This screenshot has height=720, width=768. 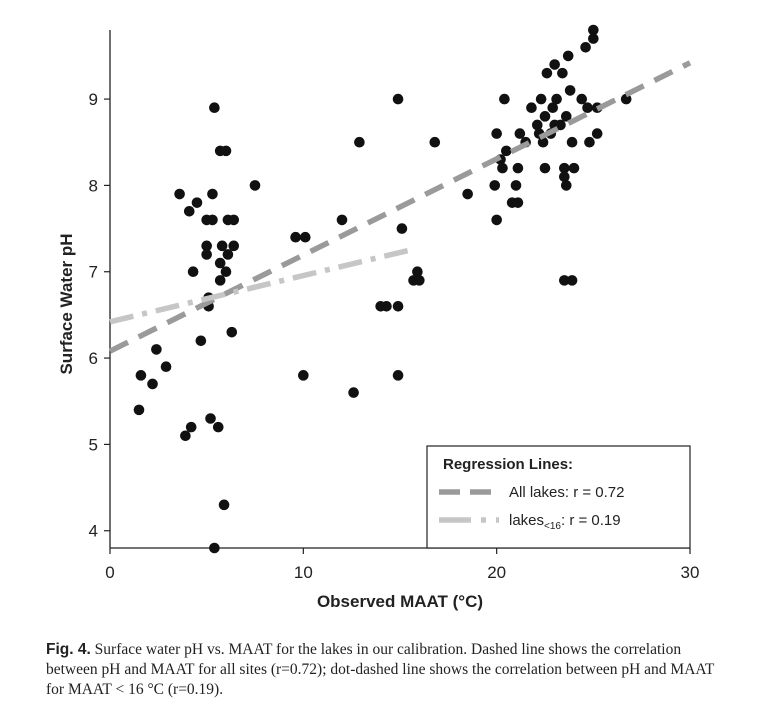 I want to click on x-tick-label: 20, so click(x=496, y=572).